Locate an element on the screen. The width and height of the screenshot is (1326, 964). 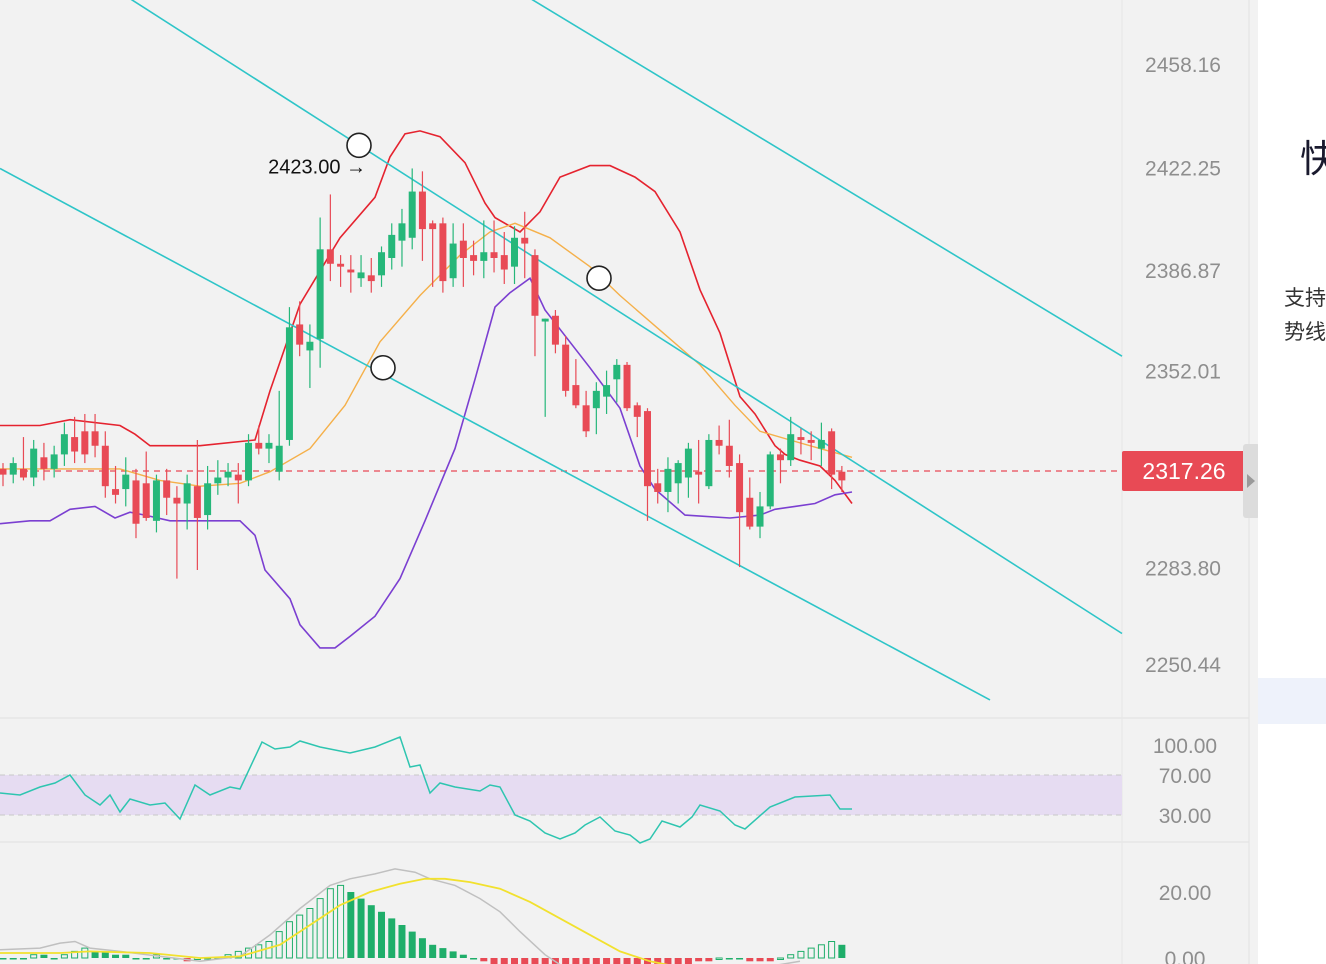
rsi-line is located at coordinates (426, 790).